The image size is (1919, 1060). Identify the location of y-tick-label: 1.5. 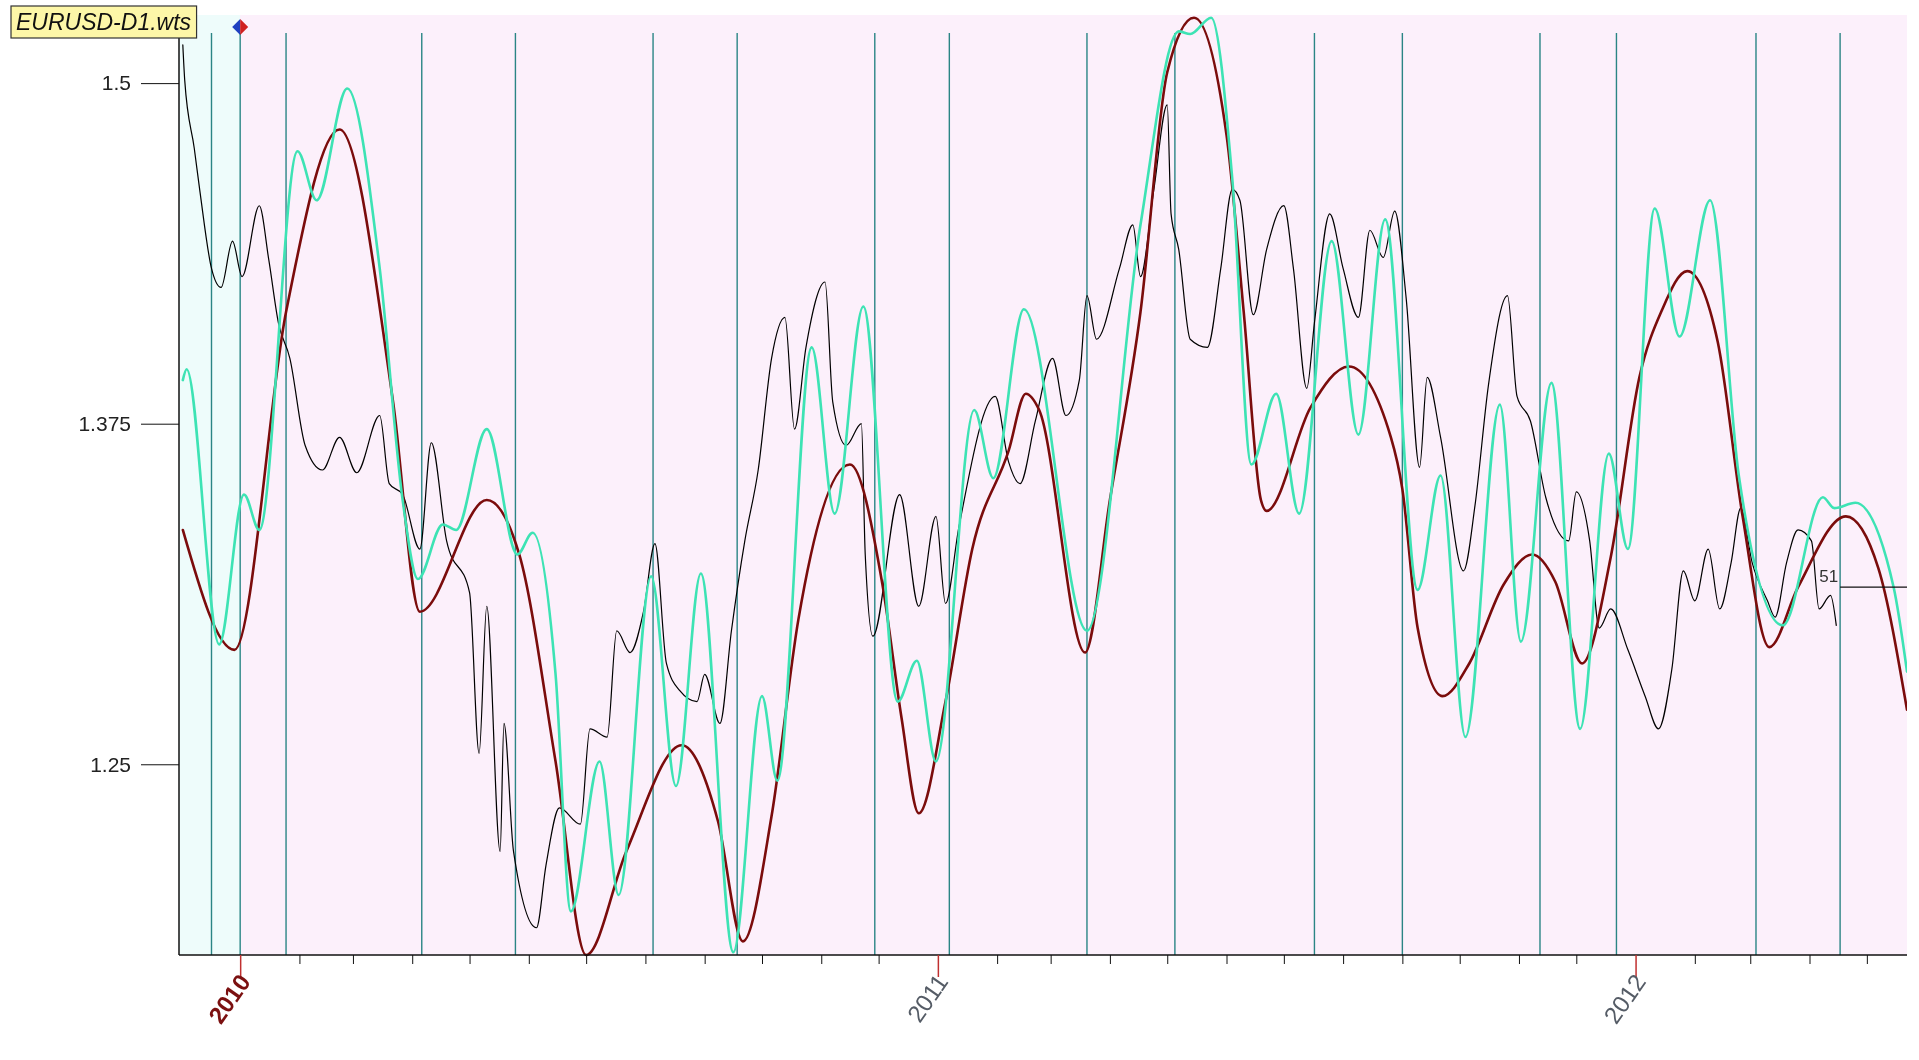
(116, 83).